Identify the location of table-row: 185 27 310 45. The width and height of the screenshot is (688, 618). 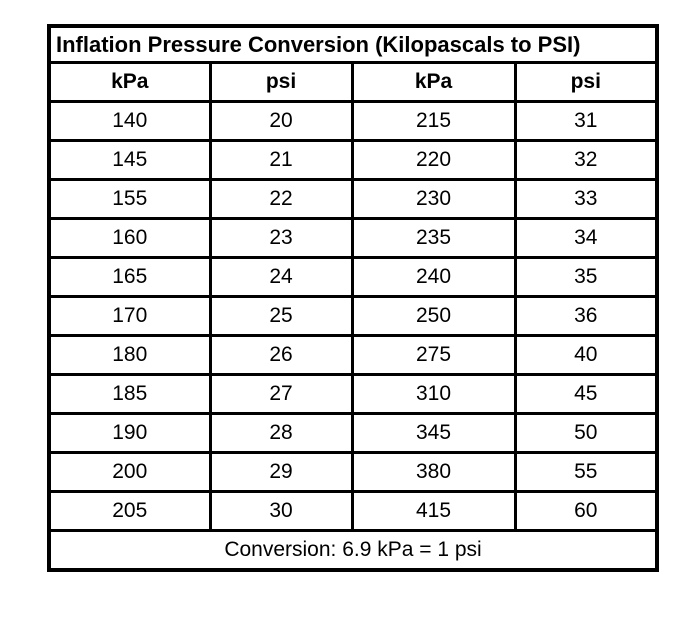
(353, 394).